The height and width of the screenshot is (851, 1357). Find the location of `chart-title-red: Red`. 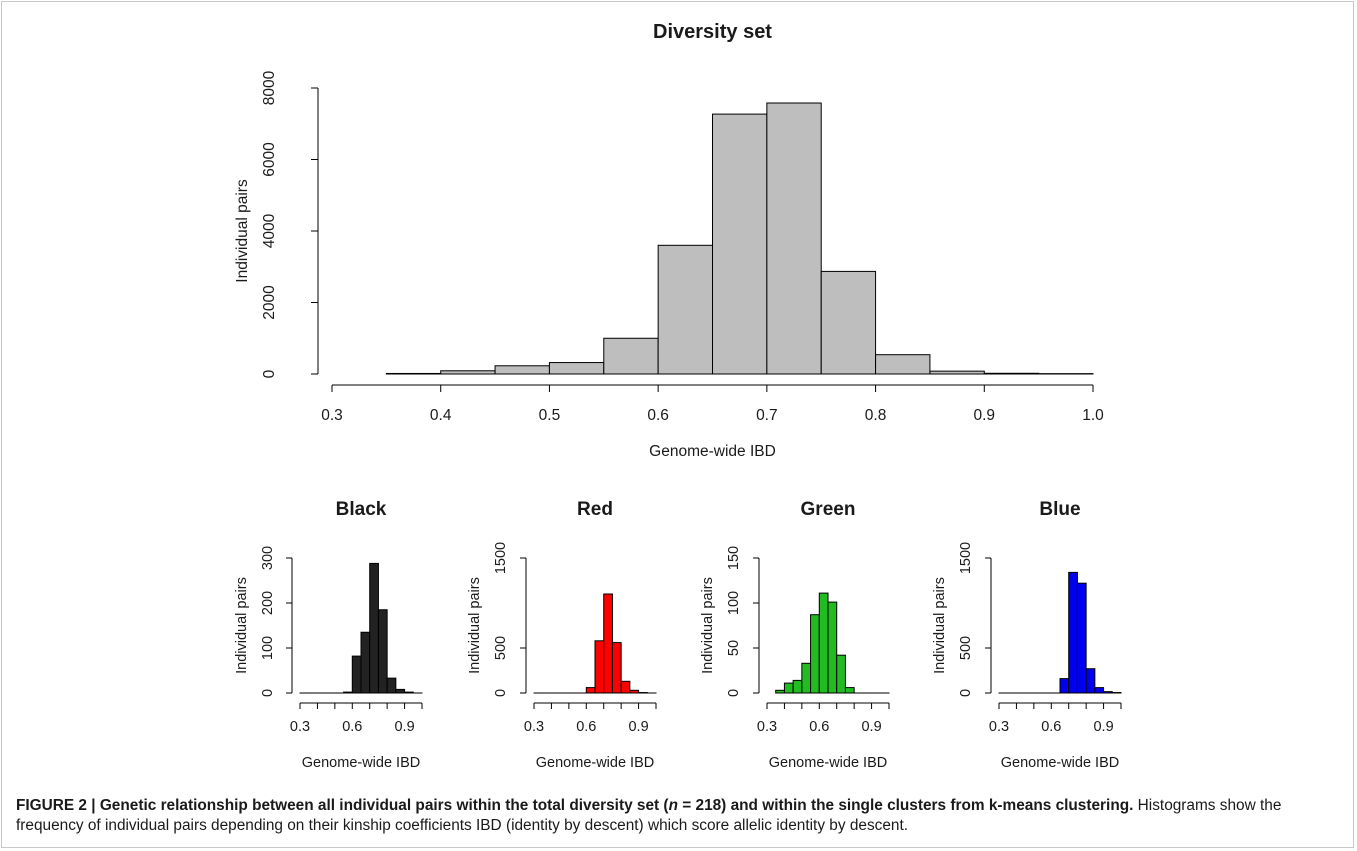

chart-title-red: Red is located at coordinates (595, 509).